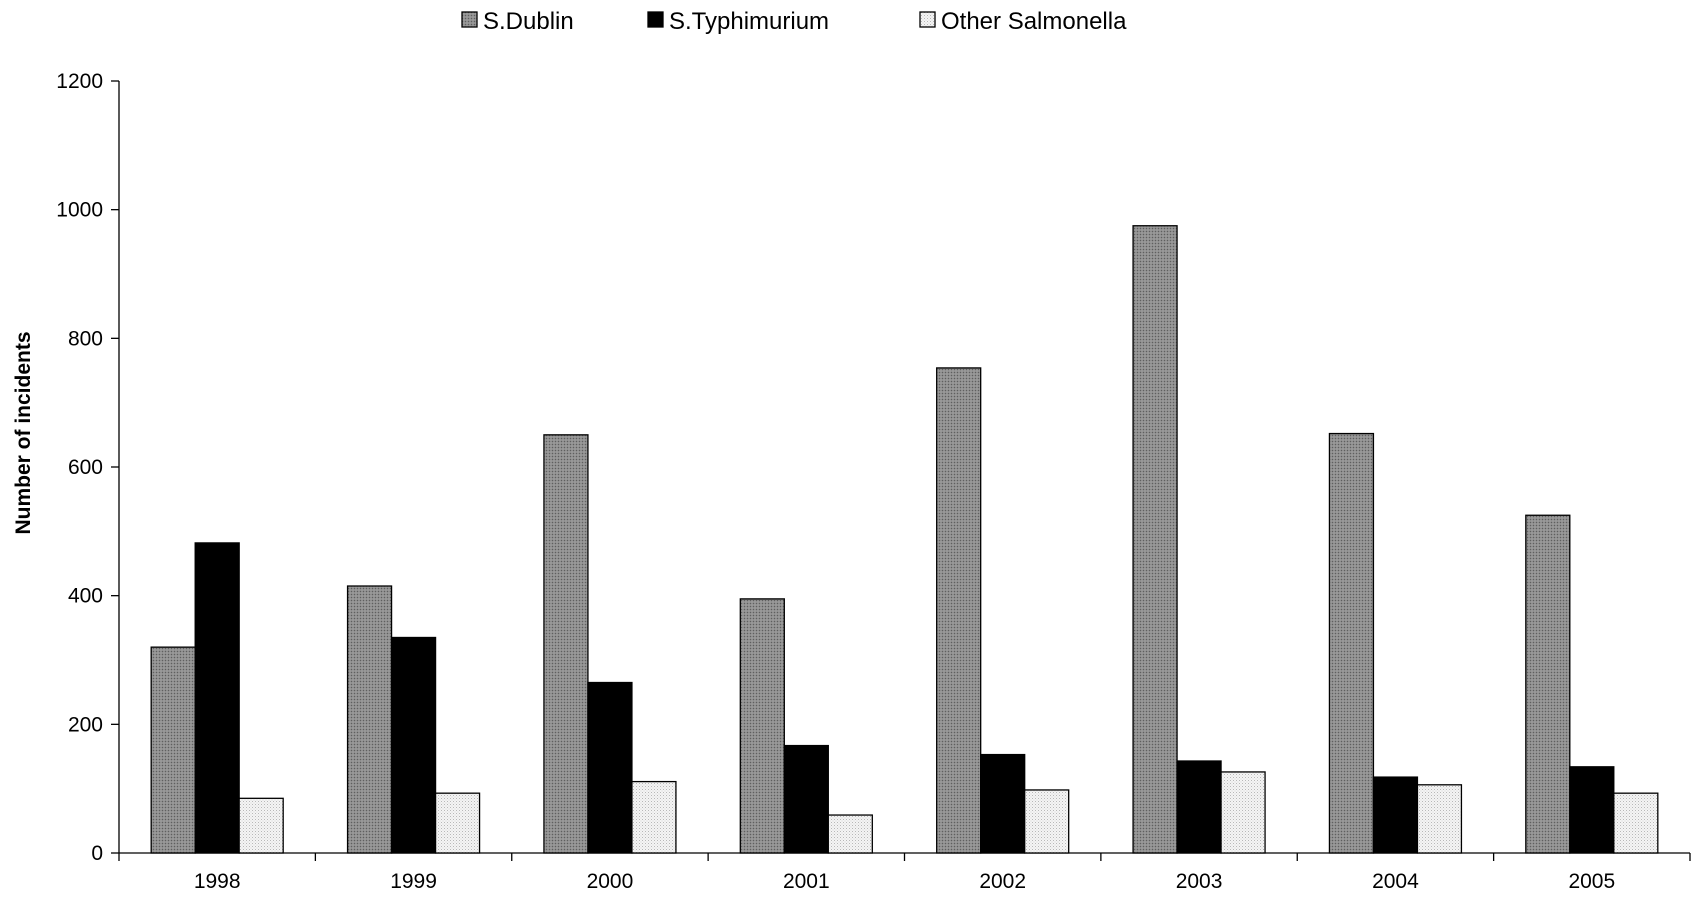 The height and width of the screenshot is (907, 1693). What do you see at coordinates (217, 881) in the screenshot?
I see `x-tick-label: 1998` at bounding box center [217, 881].